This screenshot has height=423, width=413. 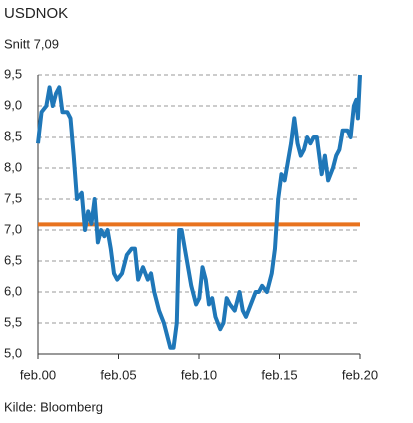 I want to click on y-tick-label: 6,5, so click(x=13, y=259).